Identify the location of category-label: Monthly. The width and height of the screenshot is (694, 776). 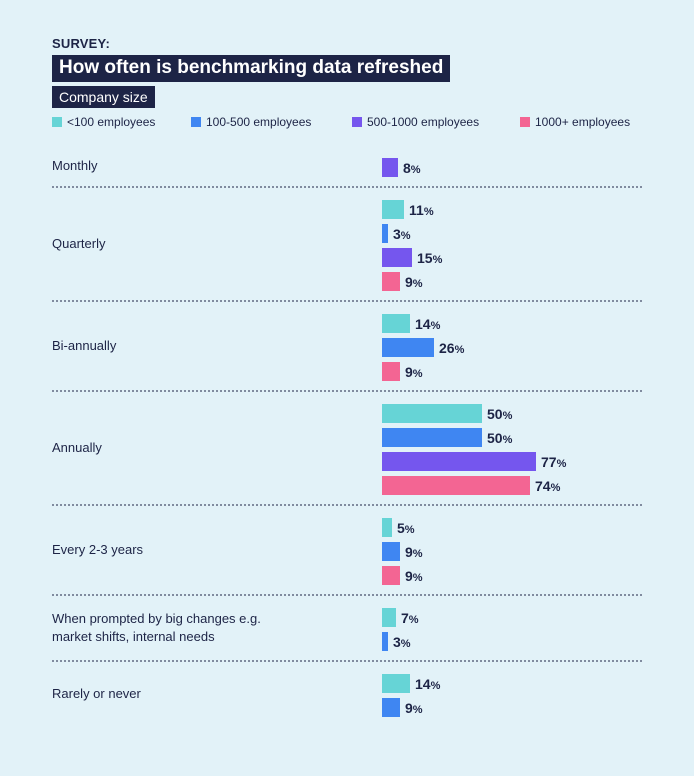
(75, 165).